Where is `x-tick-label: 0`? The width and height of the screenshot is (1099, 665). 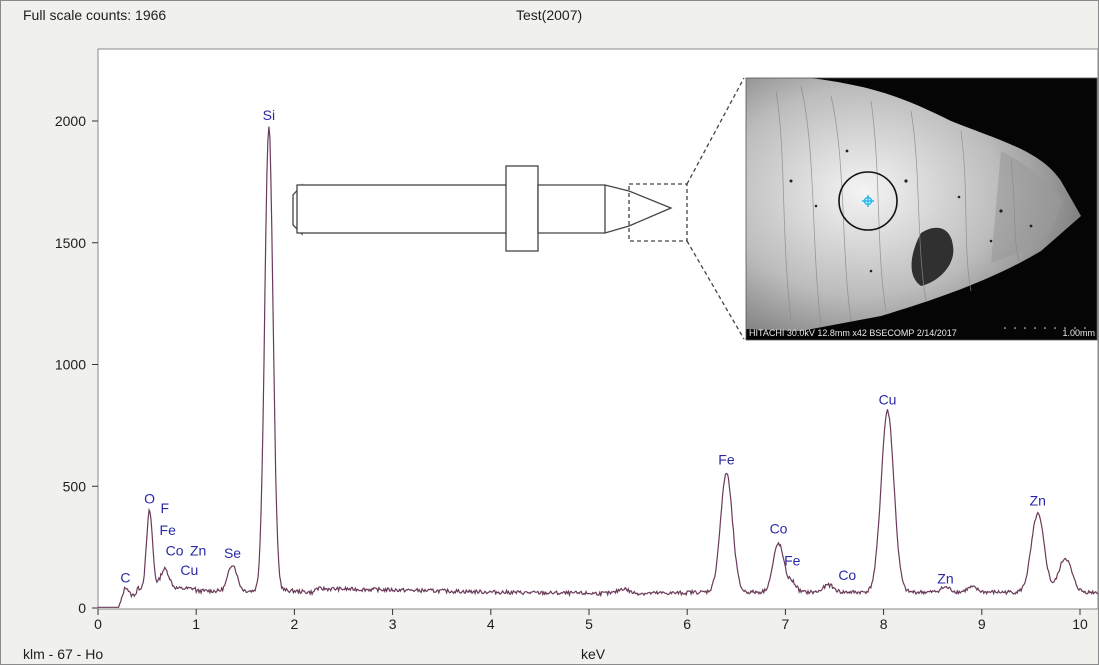 x-tick-label: 0 is located at coordinates (98, 624).